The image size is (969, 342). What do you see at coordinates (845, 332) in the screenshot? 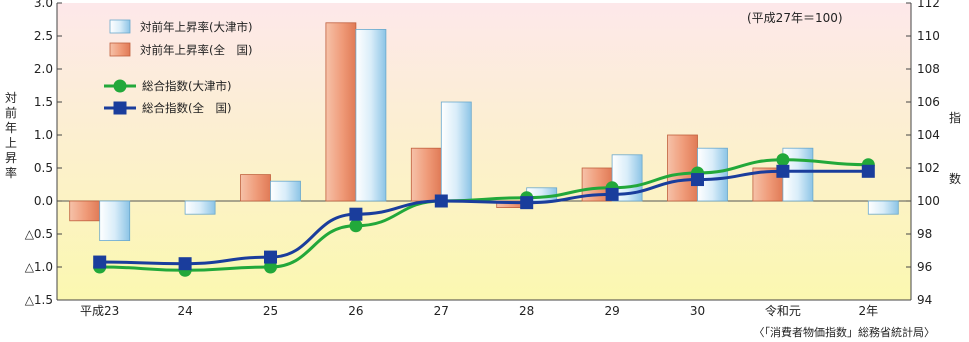
I see `source-note: 〈「消費者物価指数」総務省統計局〉` at bounding box center [845, 332].